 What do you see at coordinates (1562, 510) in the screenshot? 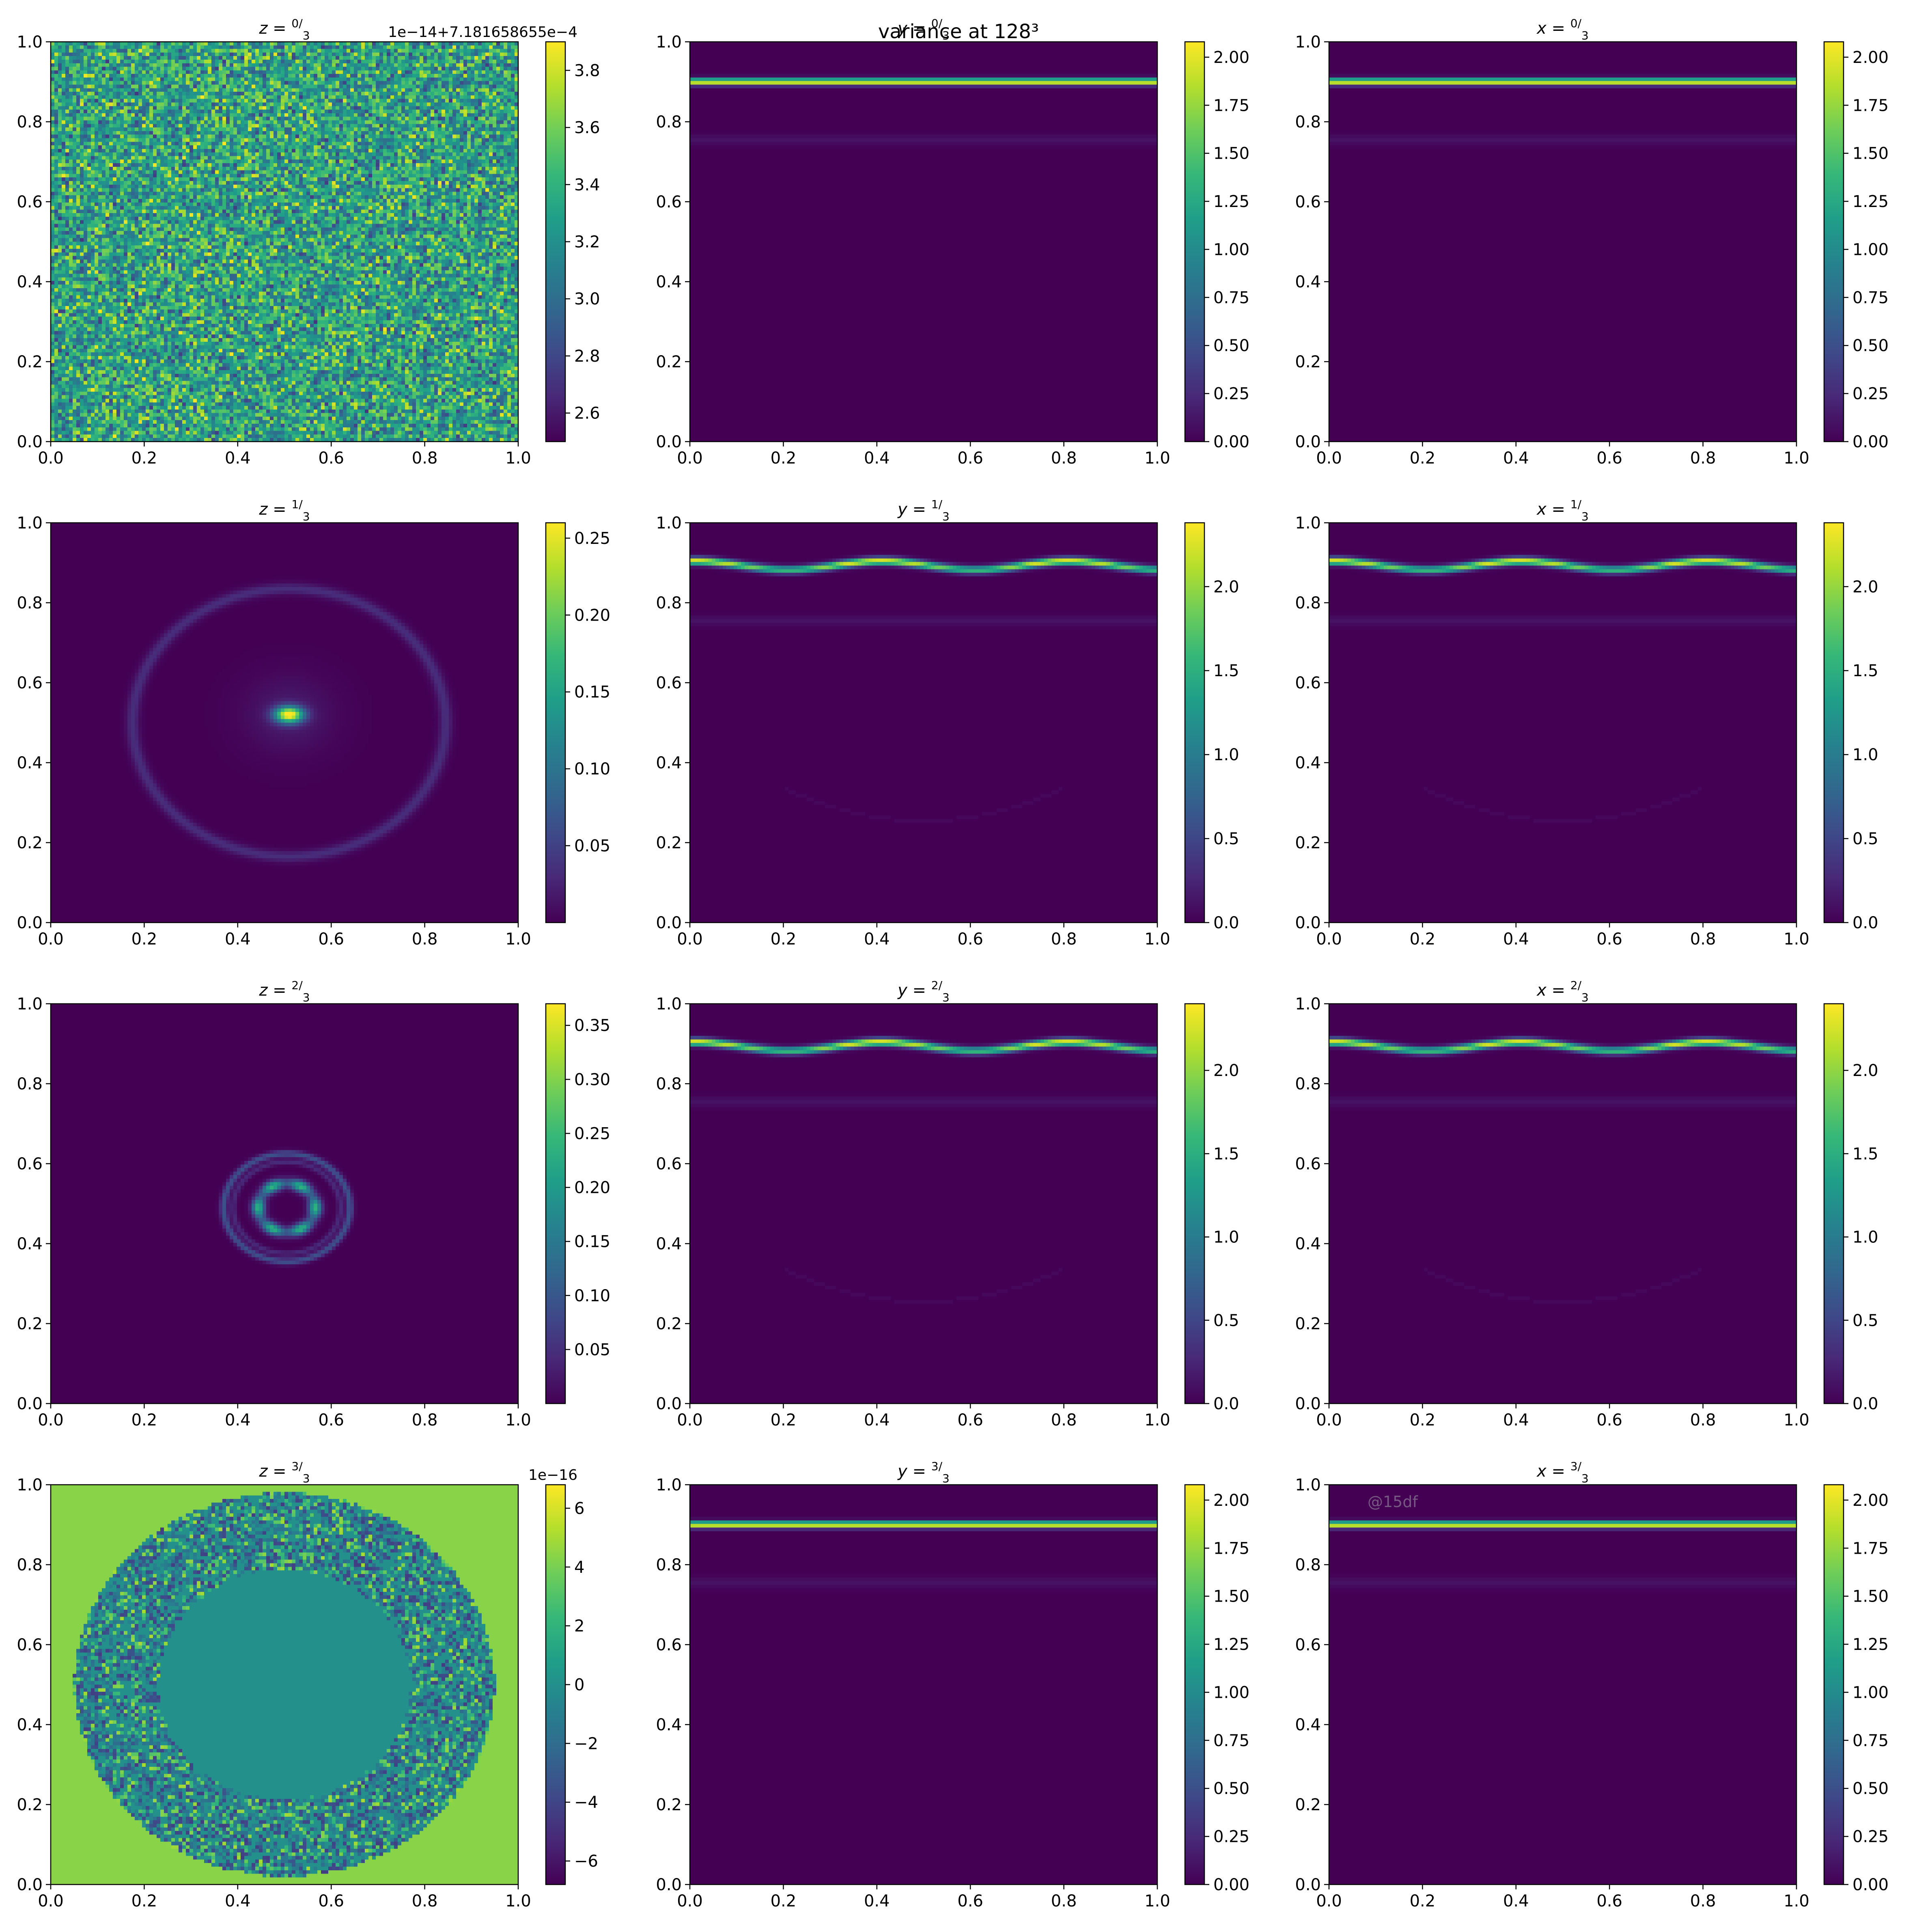
I see `panel-title: x = 1/3` at bounding box center [1562, 510].